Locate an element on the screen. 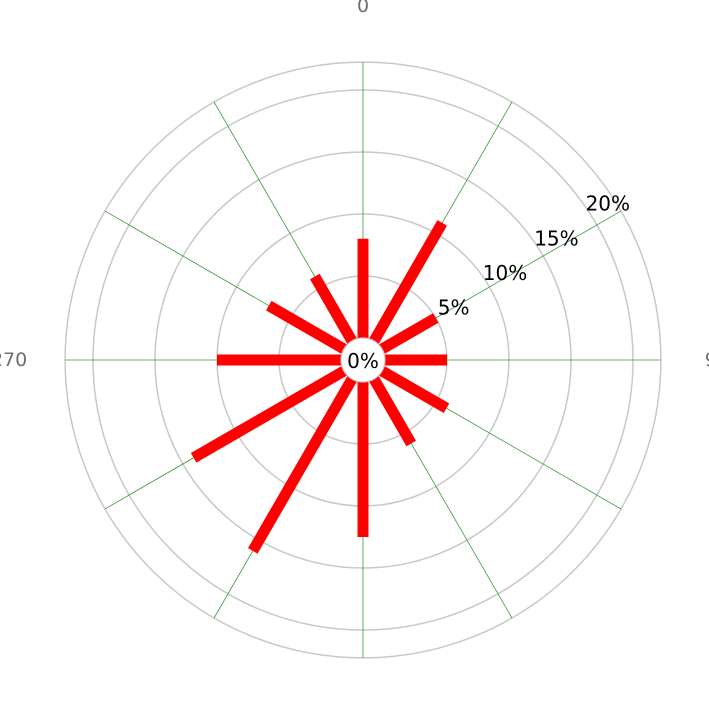  ring-label-20: 20% is located at coordinates (608, 204).